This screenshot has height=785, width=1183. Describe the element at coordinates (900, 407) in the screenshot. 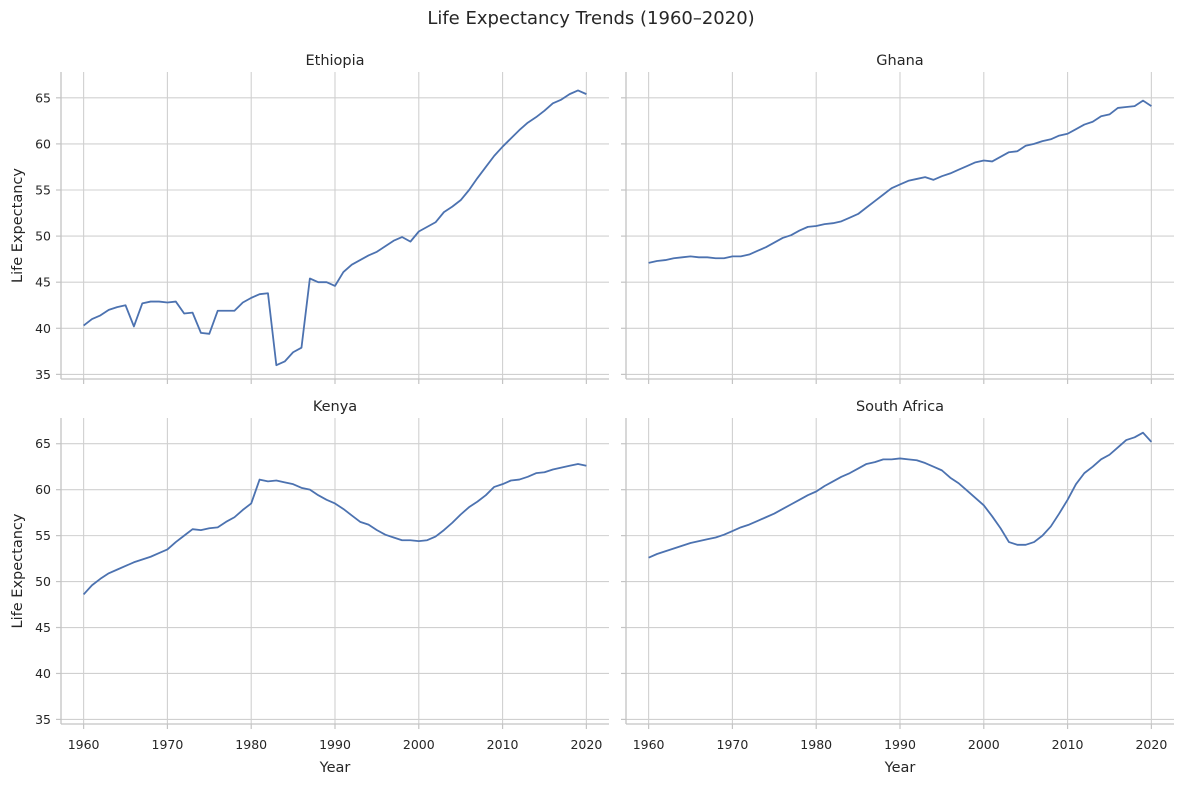

I see `panel-title-south-africa: South Africa` at that location.